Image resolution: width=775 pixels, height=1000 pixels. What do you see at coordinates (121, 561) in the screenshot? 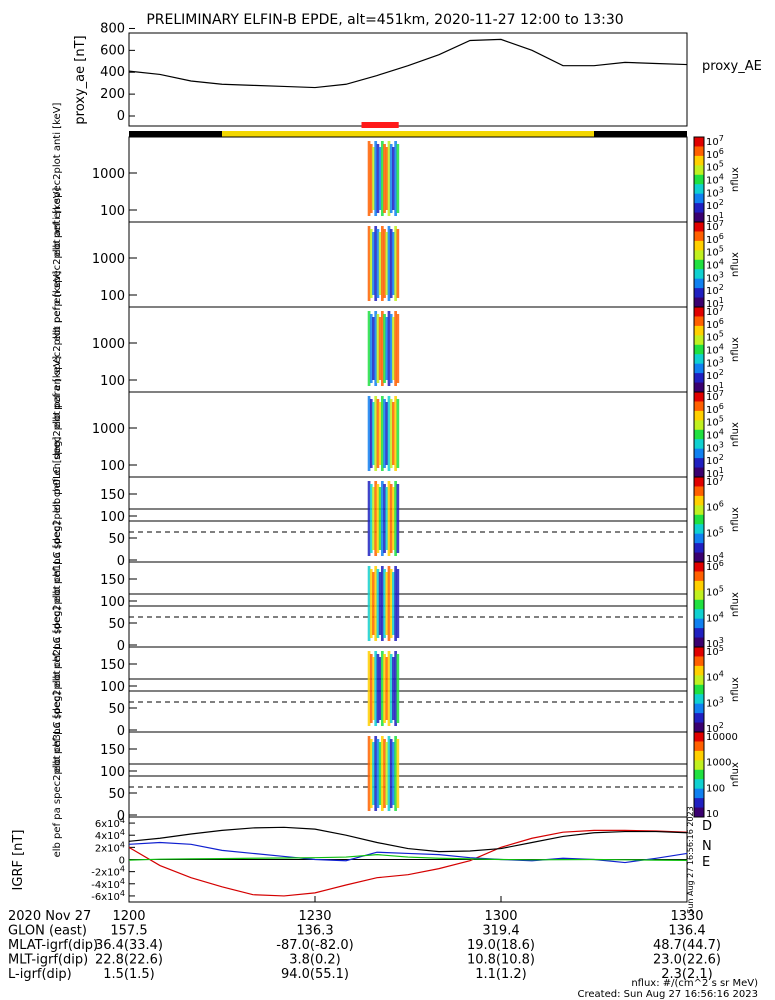
I see `pa-ytick-label: 0` at bounding box center [121, 561].